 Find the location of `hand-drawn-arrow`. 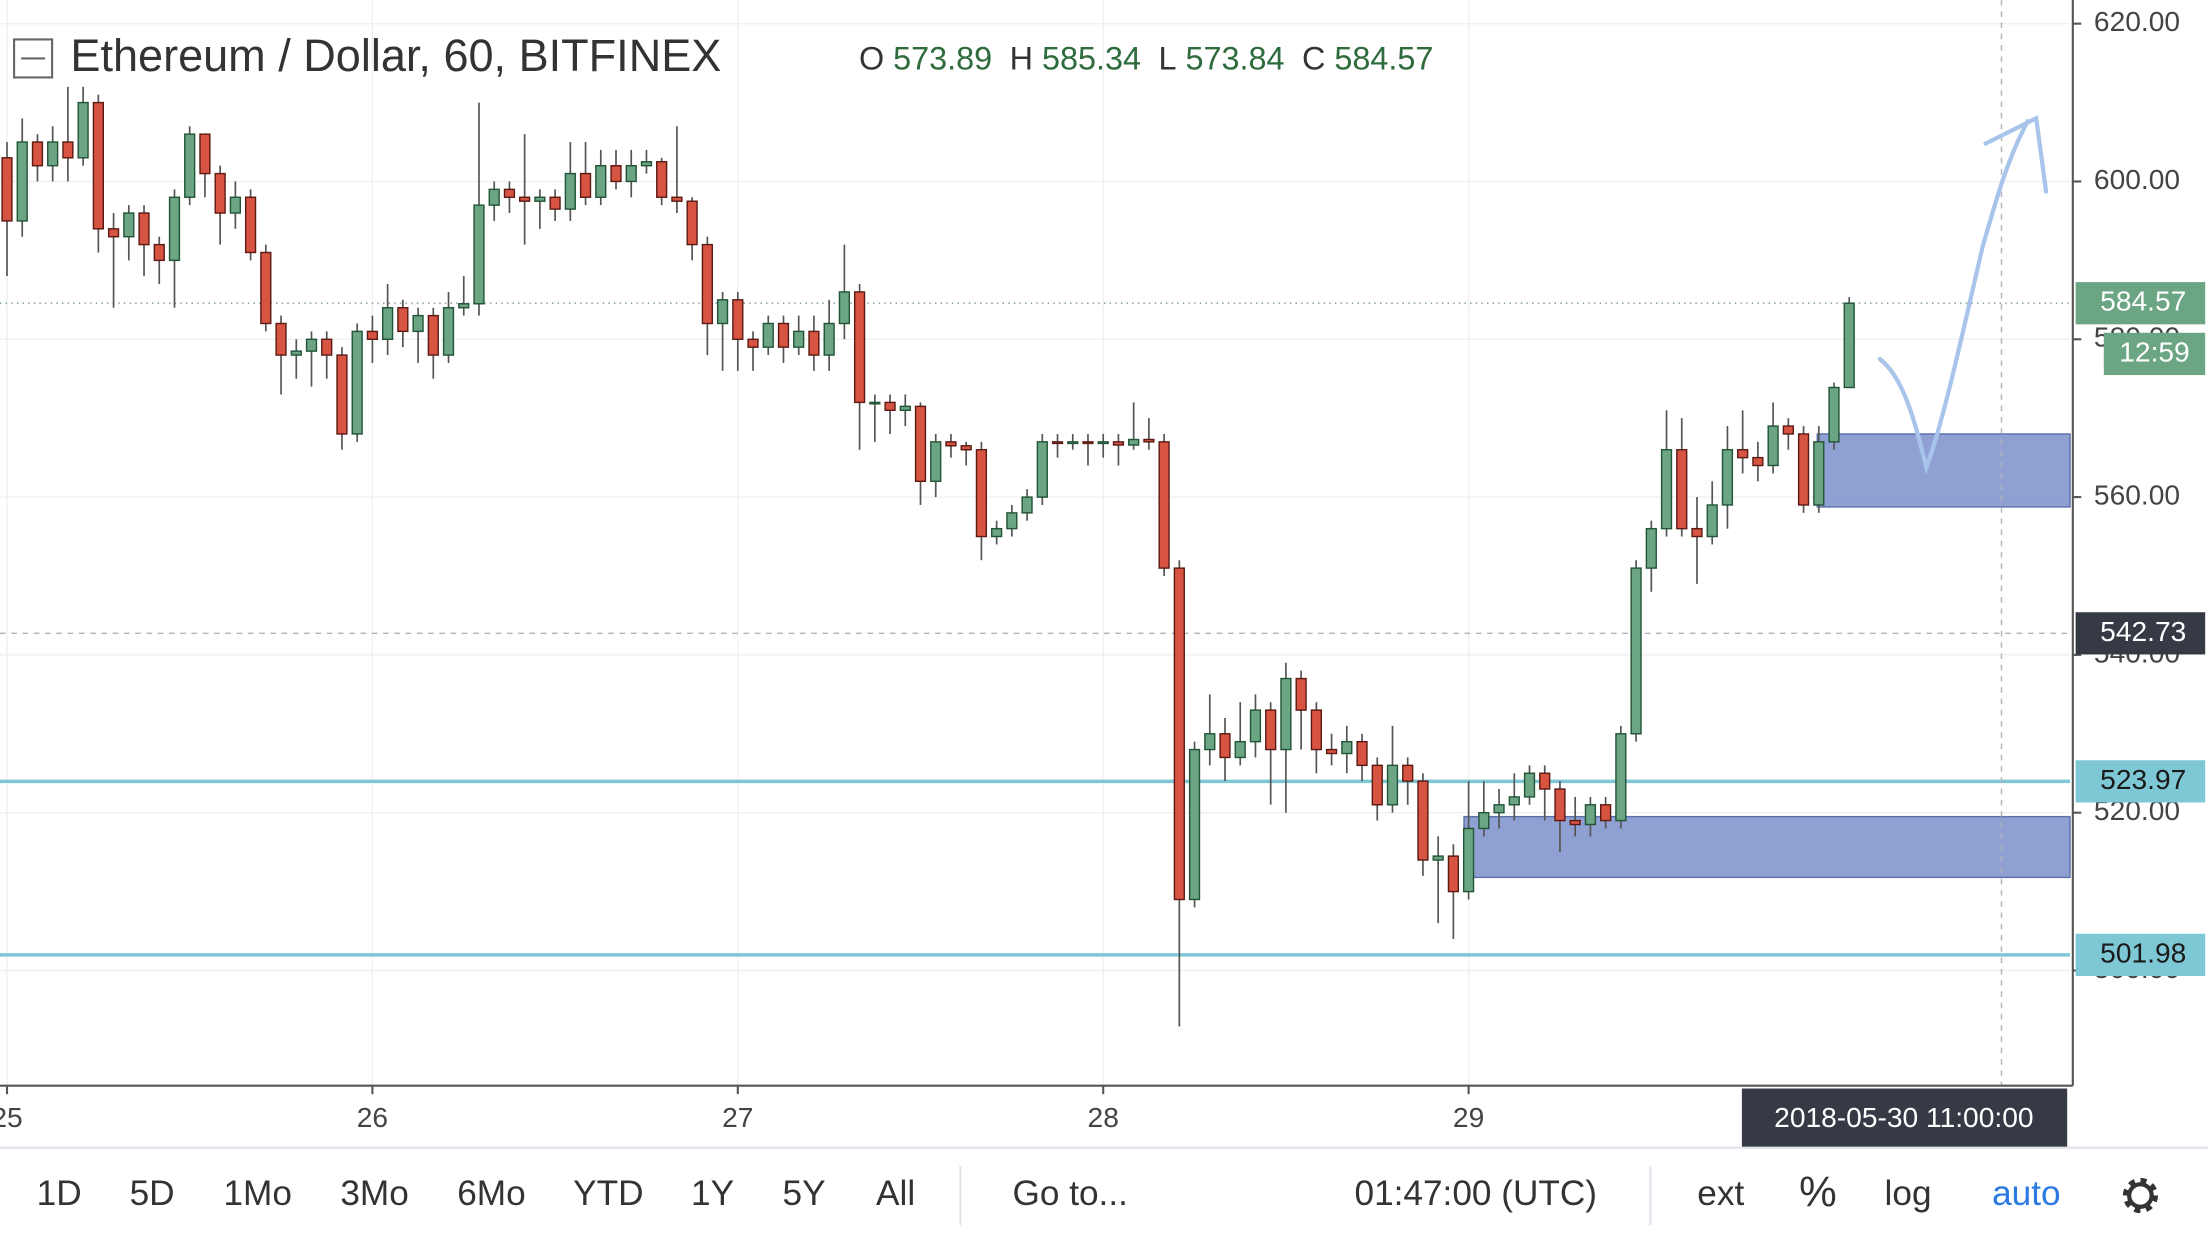

hand-drawn-arrow is located at coordinates (1963, 295).